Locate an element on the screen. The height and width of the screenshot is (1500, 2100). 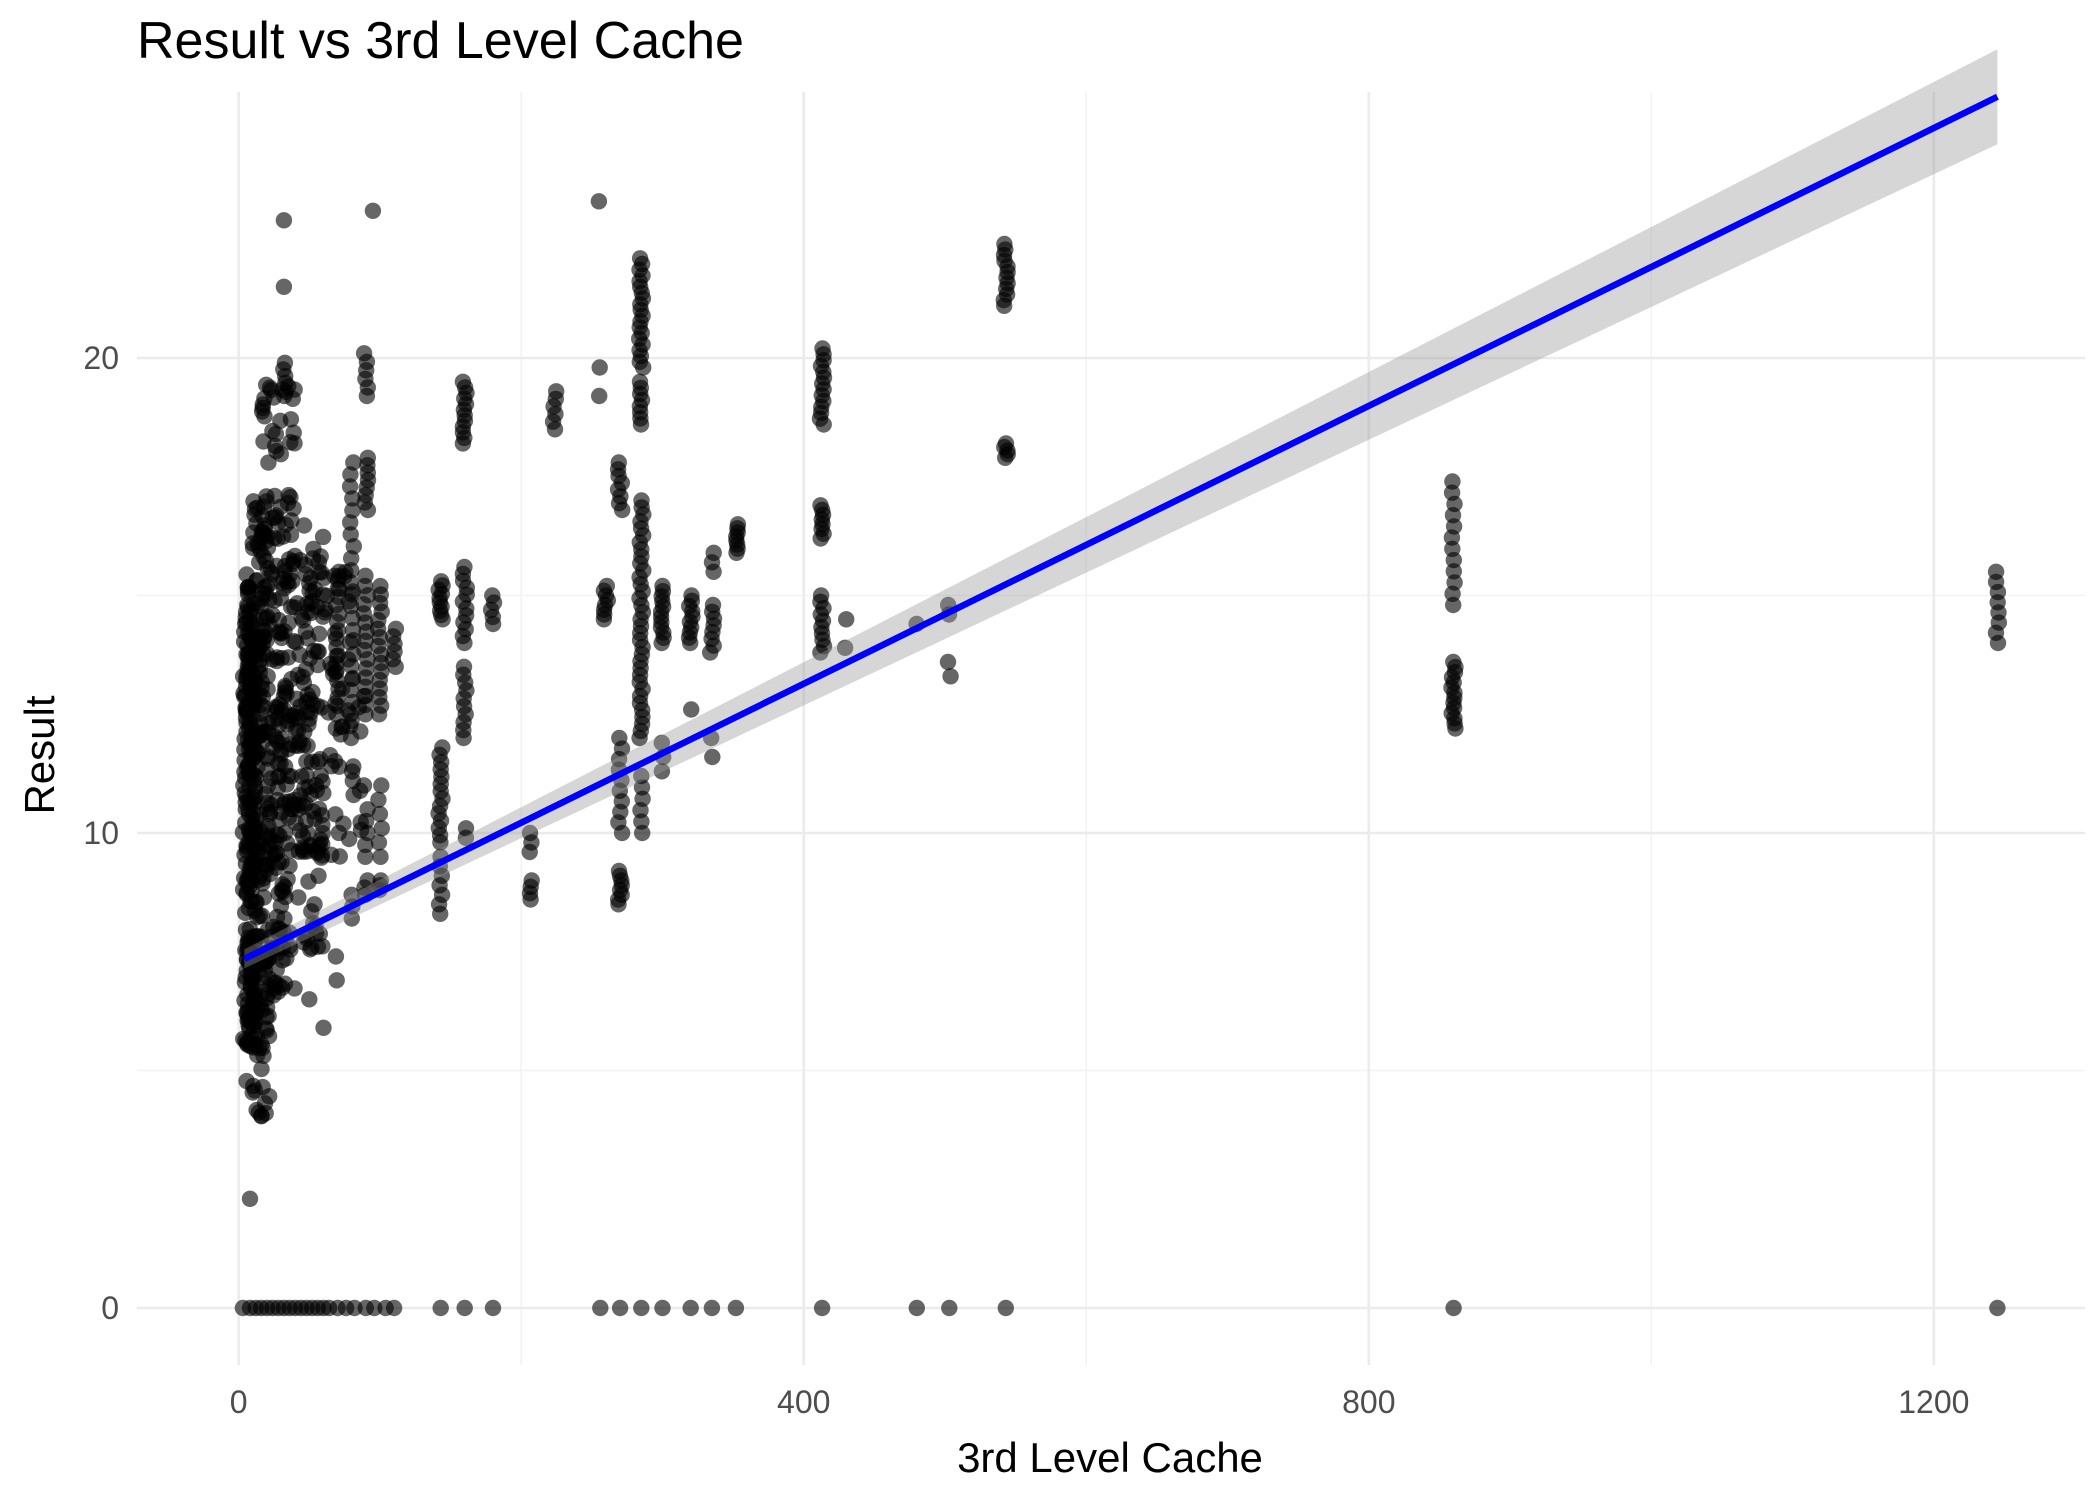
chart-title: Result vs 3rd Level Cache is located at coordinates (440, 41).